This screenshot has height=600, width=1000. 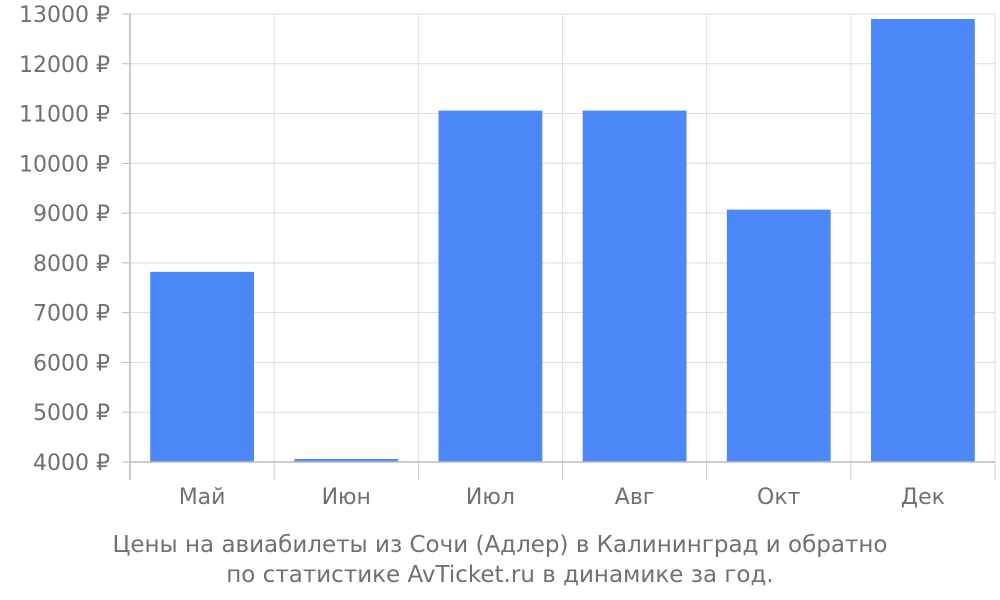 What do you see at coordinates (64, 65) in the screenshot?
I see `y-tick-label: 12000 ₽` at bounding box center [64, 65].